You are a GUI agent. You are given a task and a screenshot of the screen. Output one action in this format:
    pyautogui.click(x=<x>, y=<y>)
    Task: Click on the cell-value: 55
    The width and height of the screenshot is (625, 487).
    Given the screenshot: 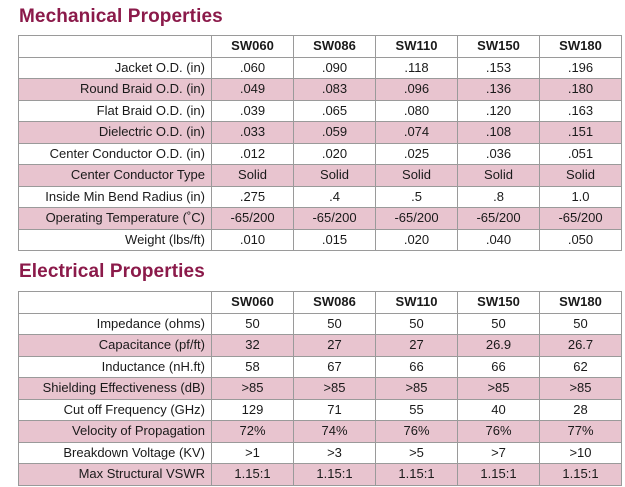 What is the action you would take?
    pyautogui.click(x=416, y=409)
    